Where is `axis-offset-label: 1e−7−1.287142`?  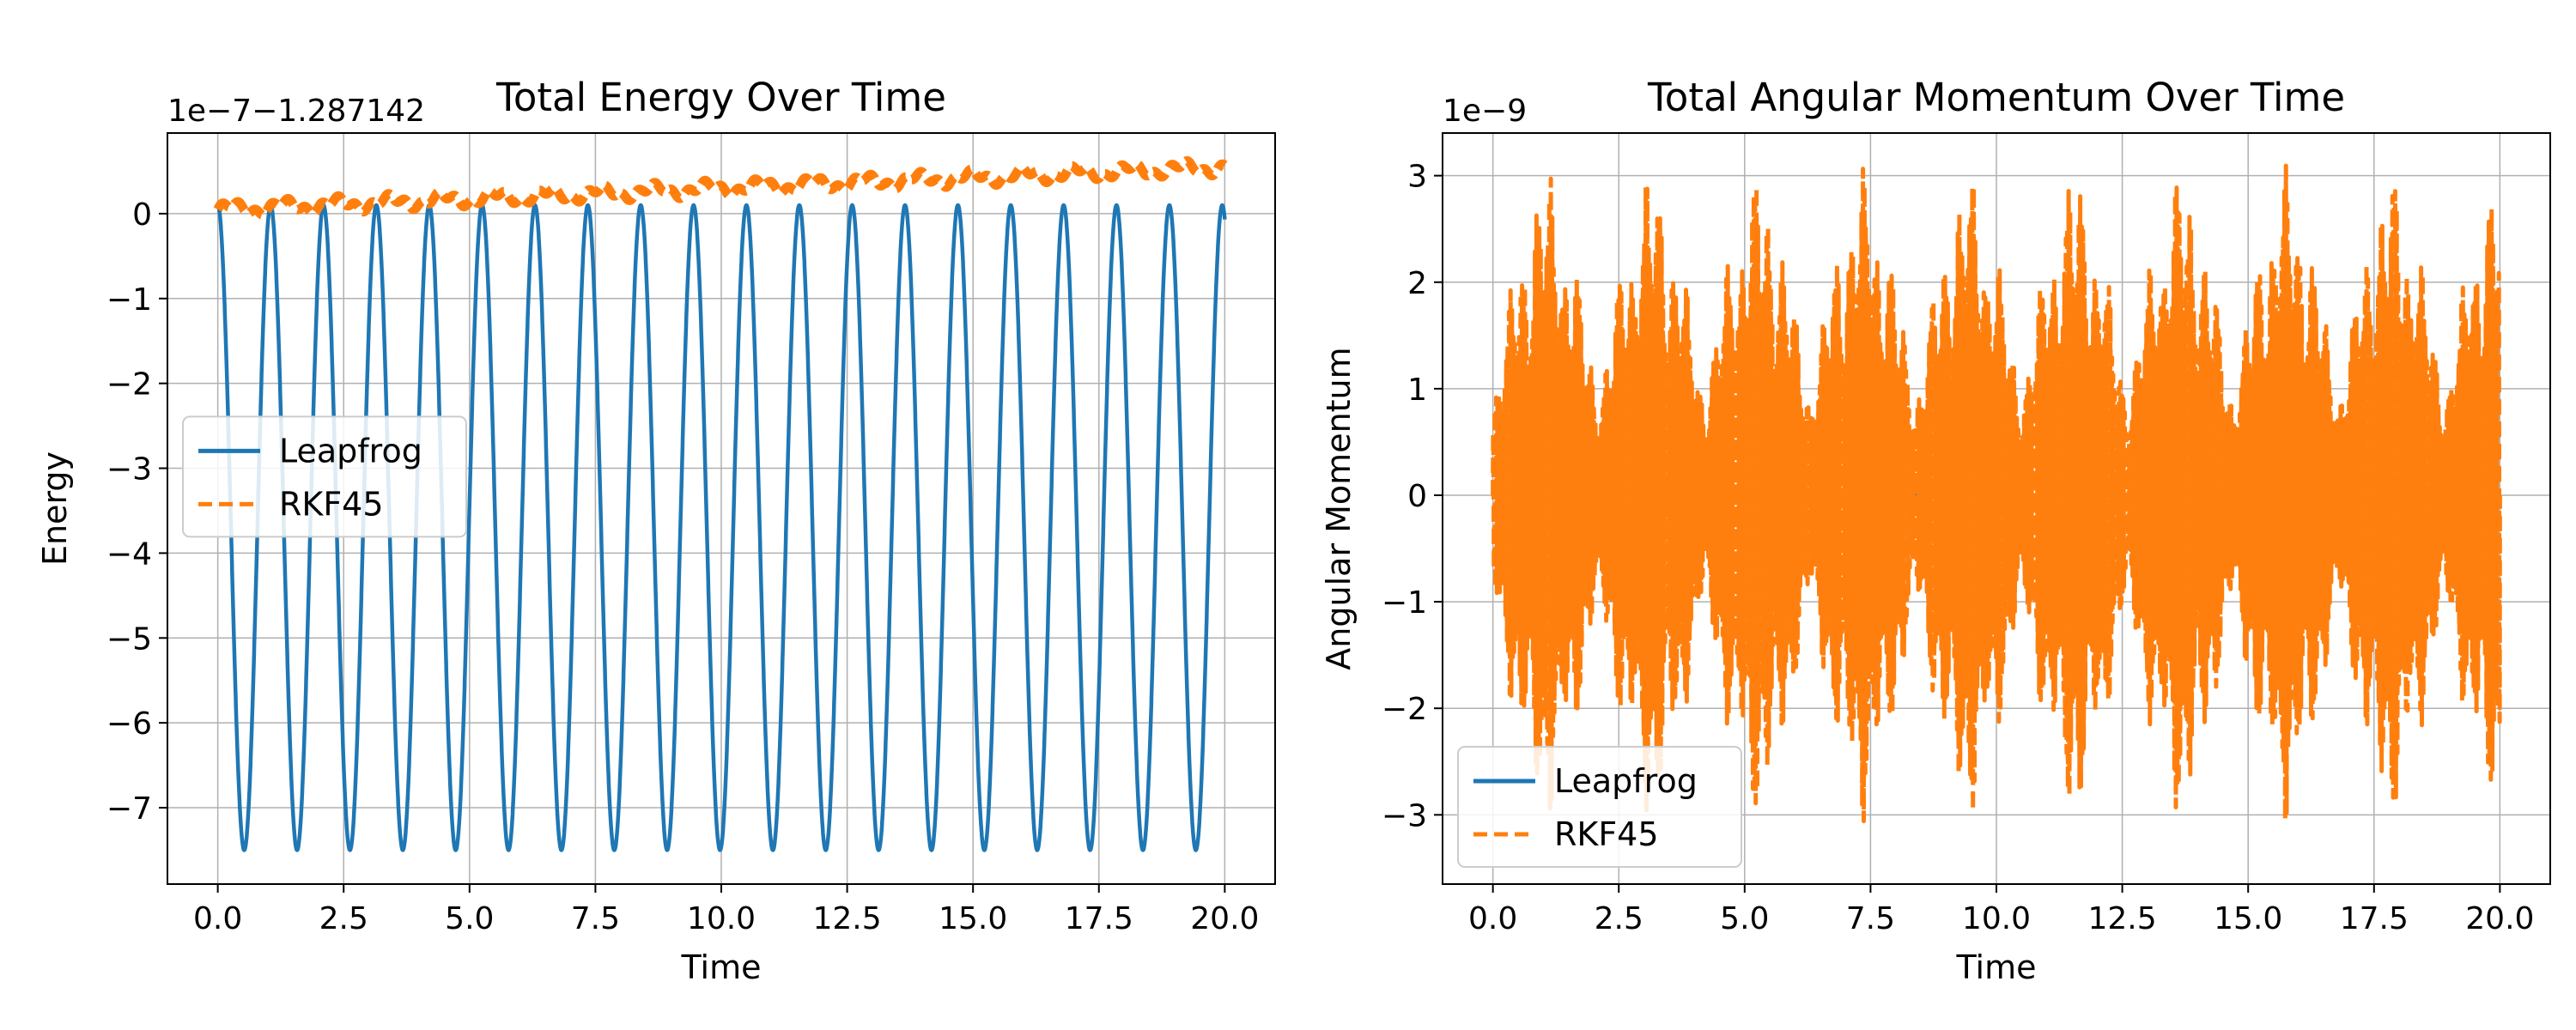
axis-offset-label: 1e−7−1.287142 is located at coordinates (296, 111).